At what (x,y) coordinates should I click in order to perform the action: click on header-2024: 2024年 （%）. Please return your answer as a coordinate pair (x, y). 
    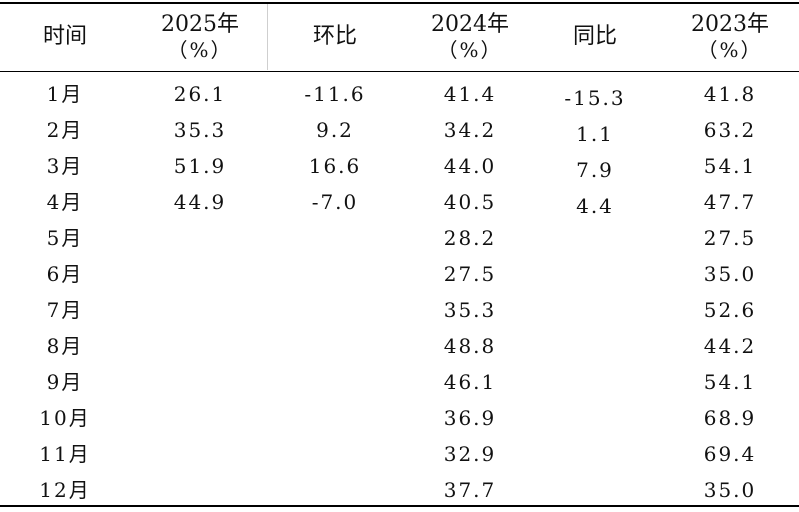
    Looking at the image, I should click on (470, 37).